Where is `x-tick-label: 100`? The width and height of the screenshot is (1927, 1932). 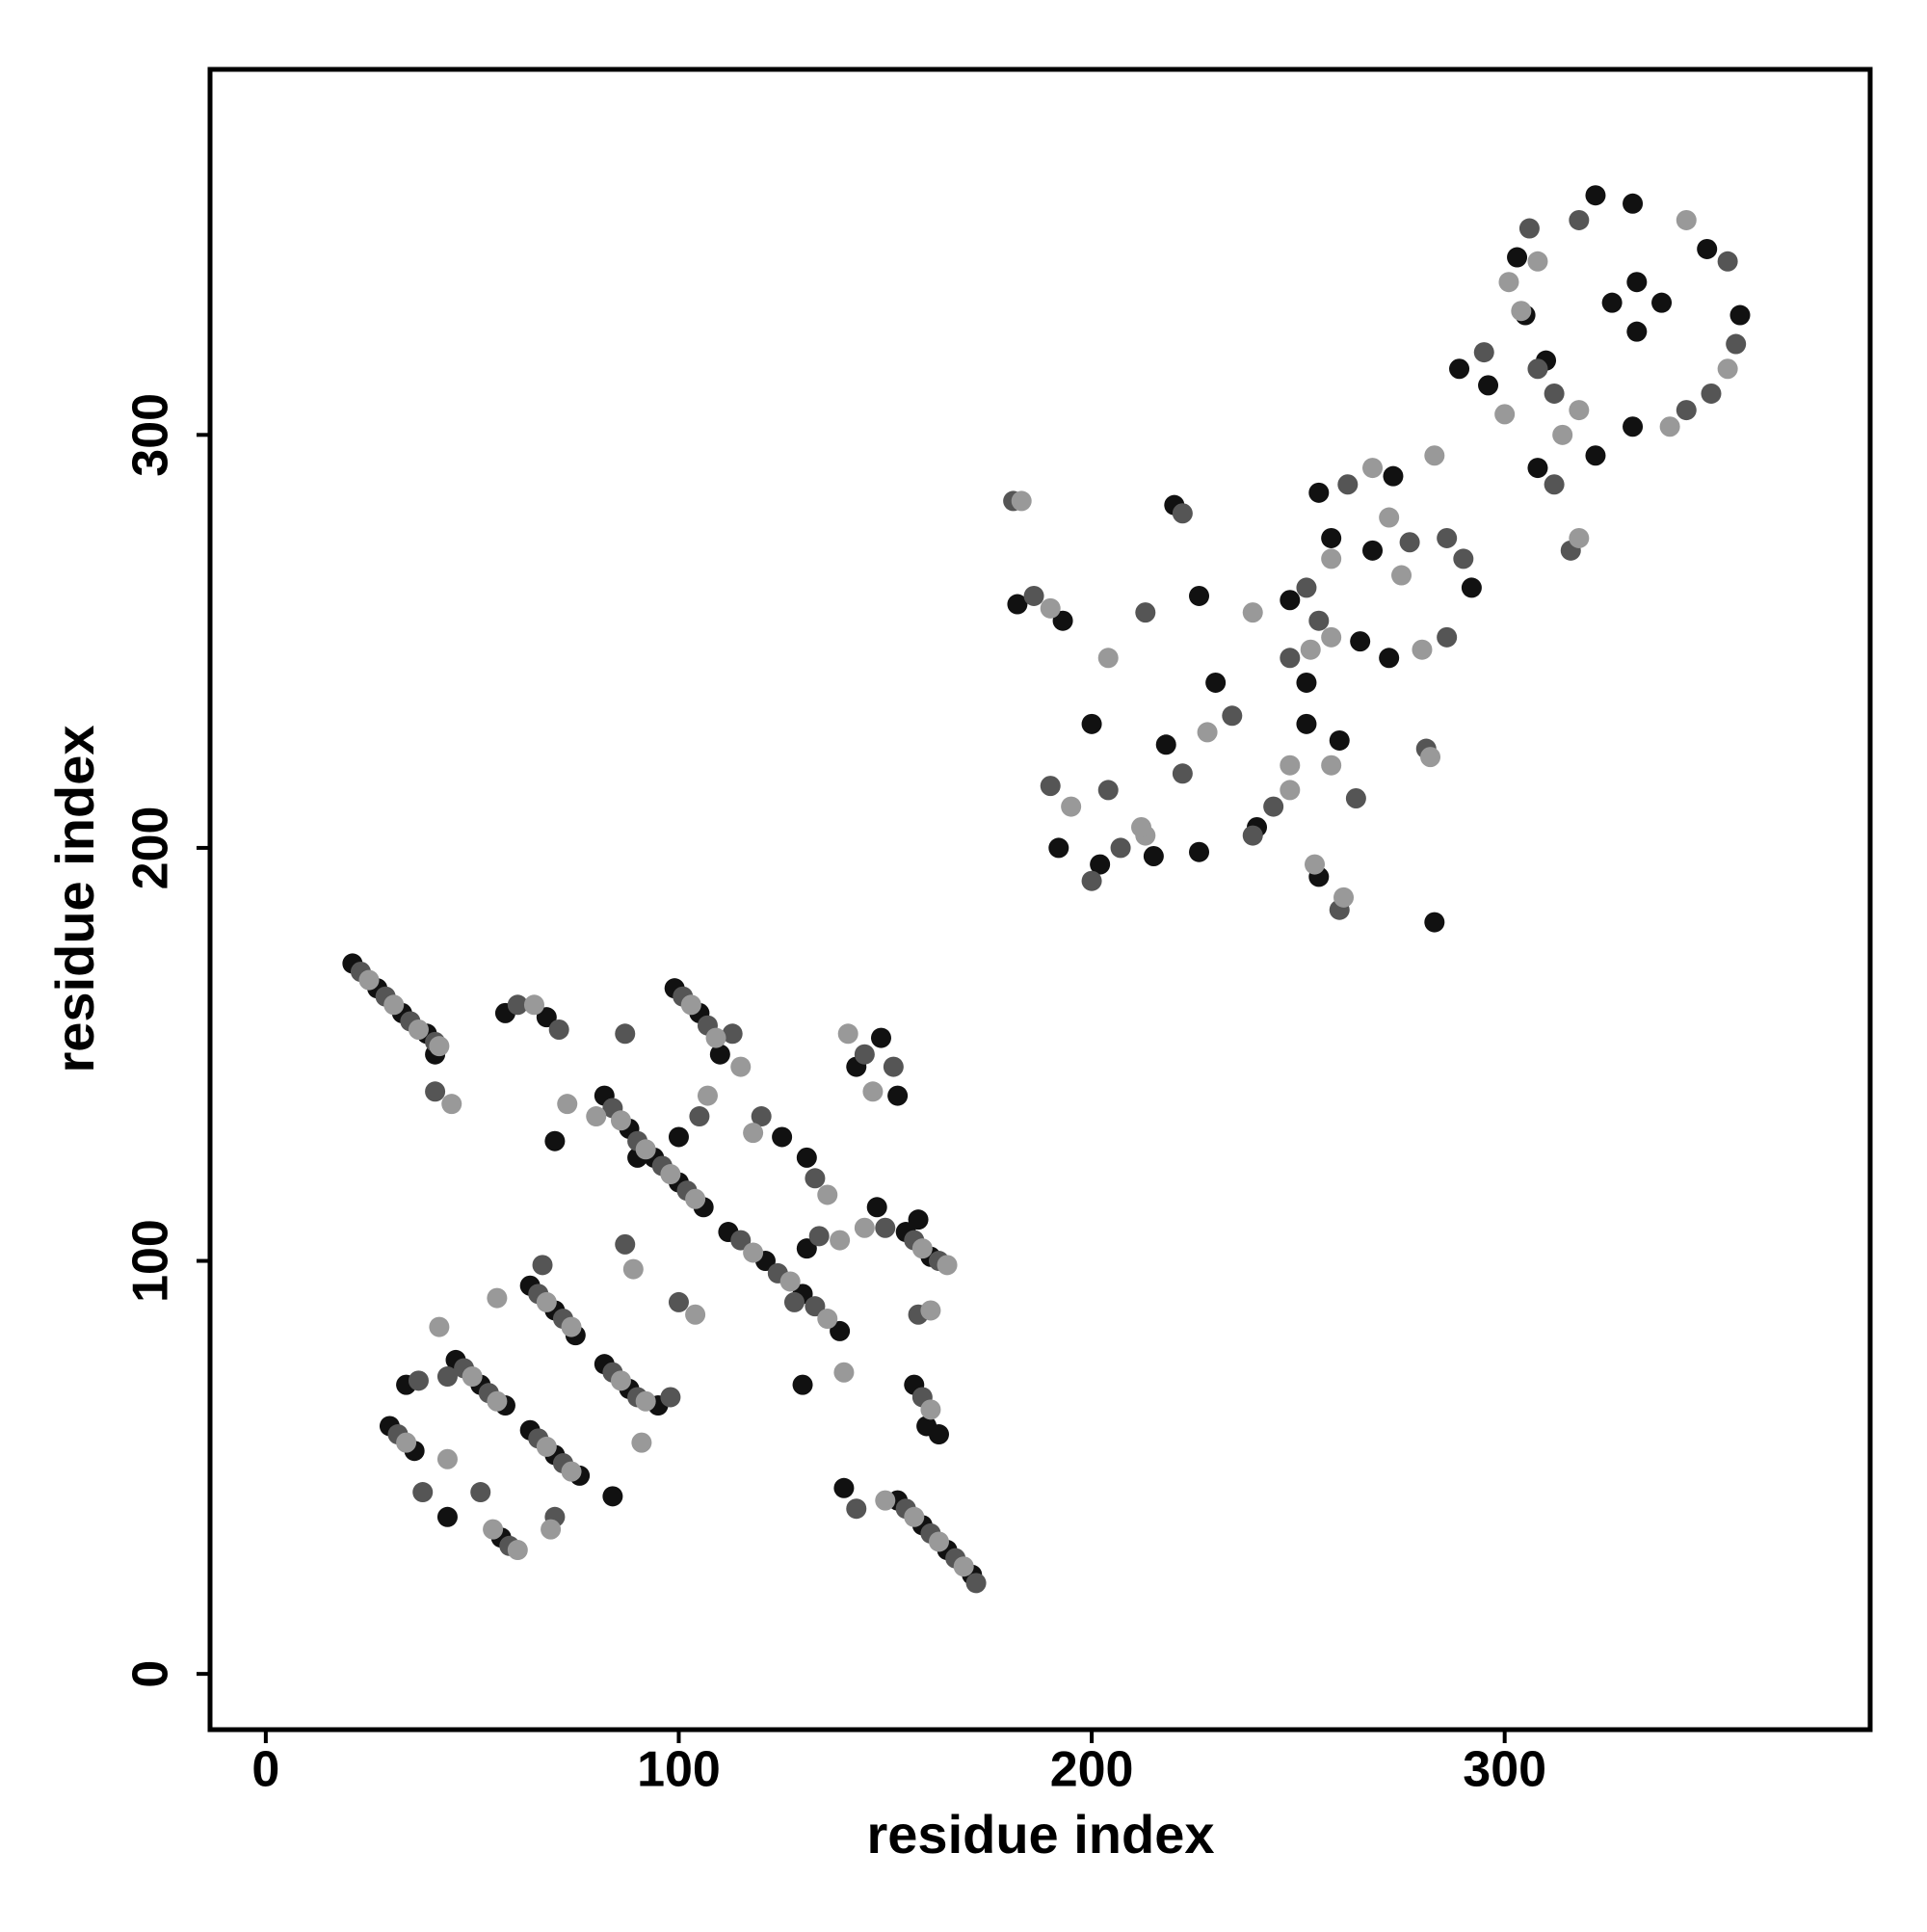 x-tick-label: 100 is located at coordinates (679, 1770).